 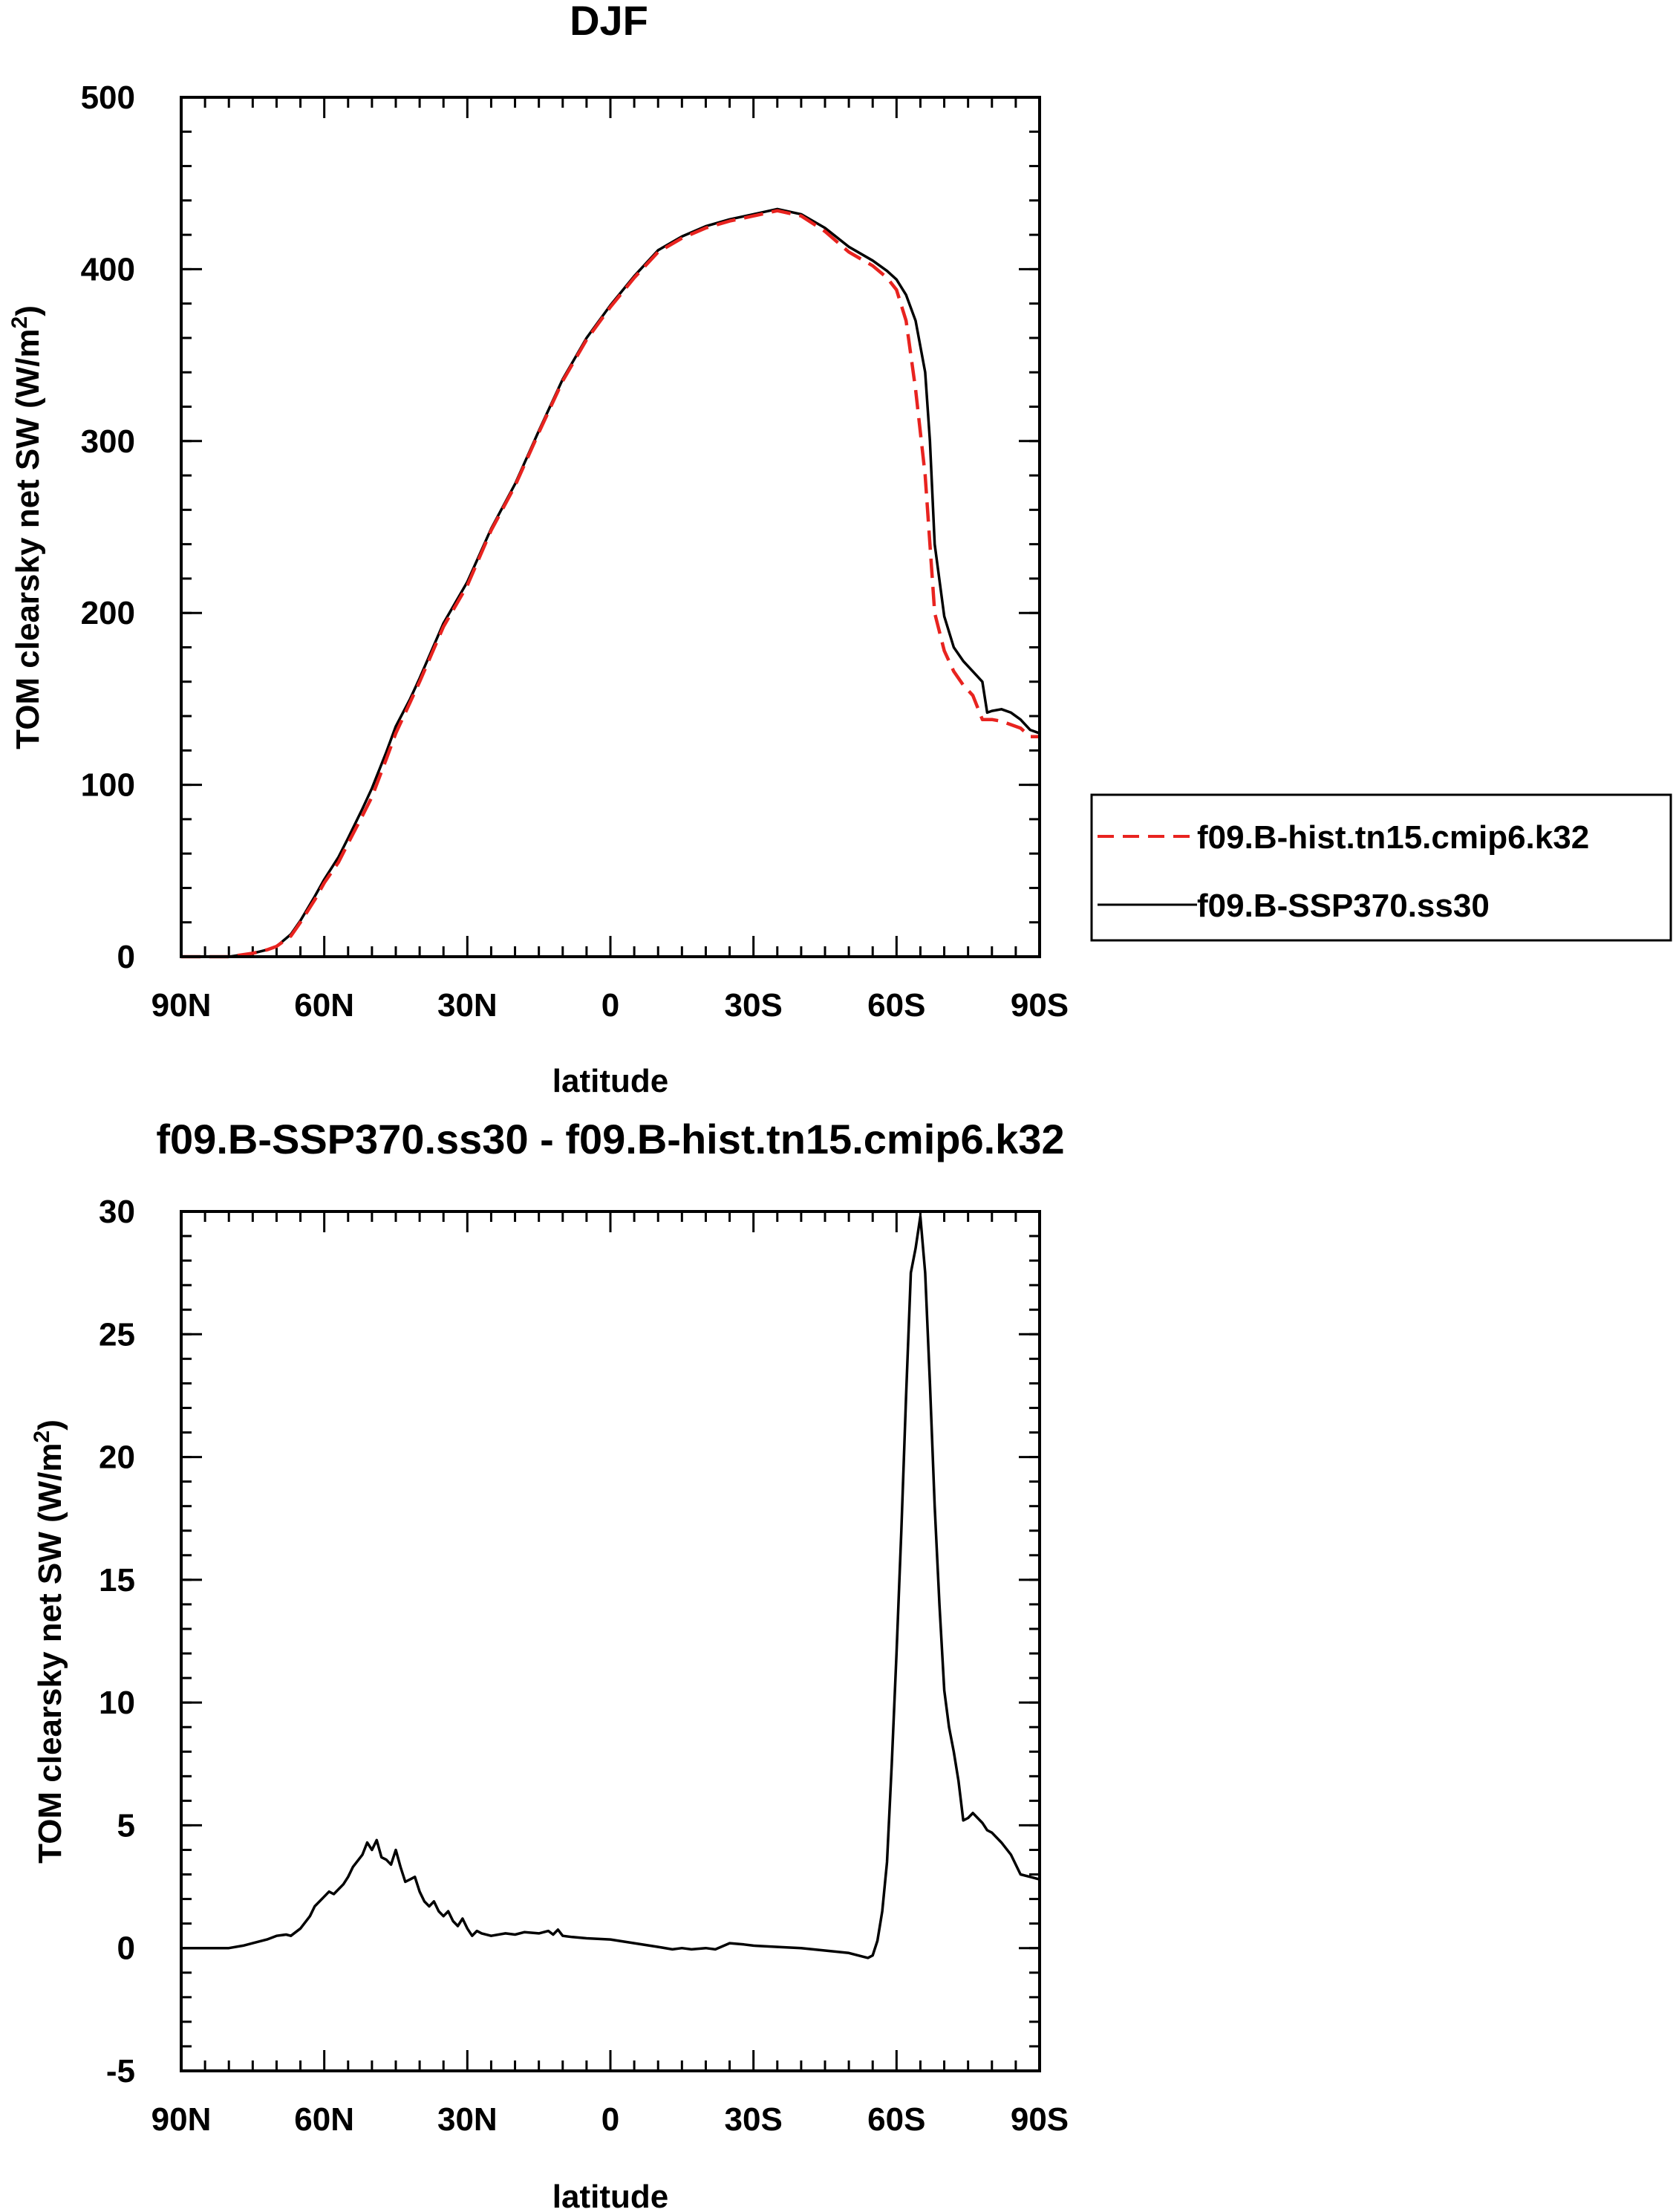 I want to click on bottom-x-tick-label: 90S, so click(x=1040, y=2119).